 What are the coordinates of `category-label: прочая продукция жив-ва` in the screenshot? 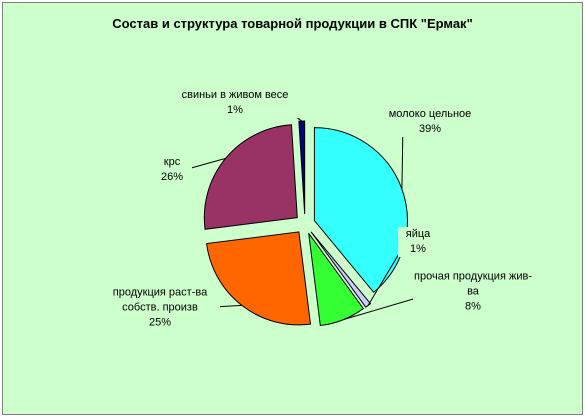 It's located at (473, 284).